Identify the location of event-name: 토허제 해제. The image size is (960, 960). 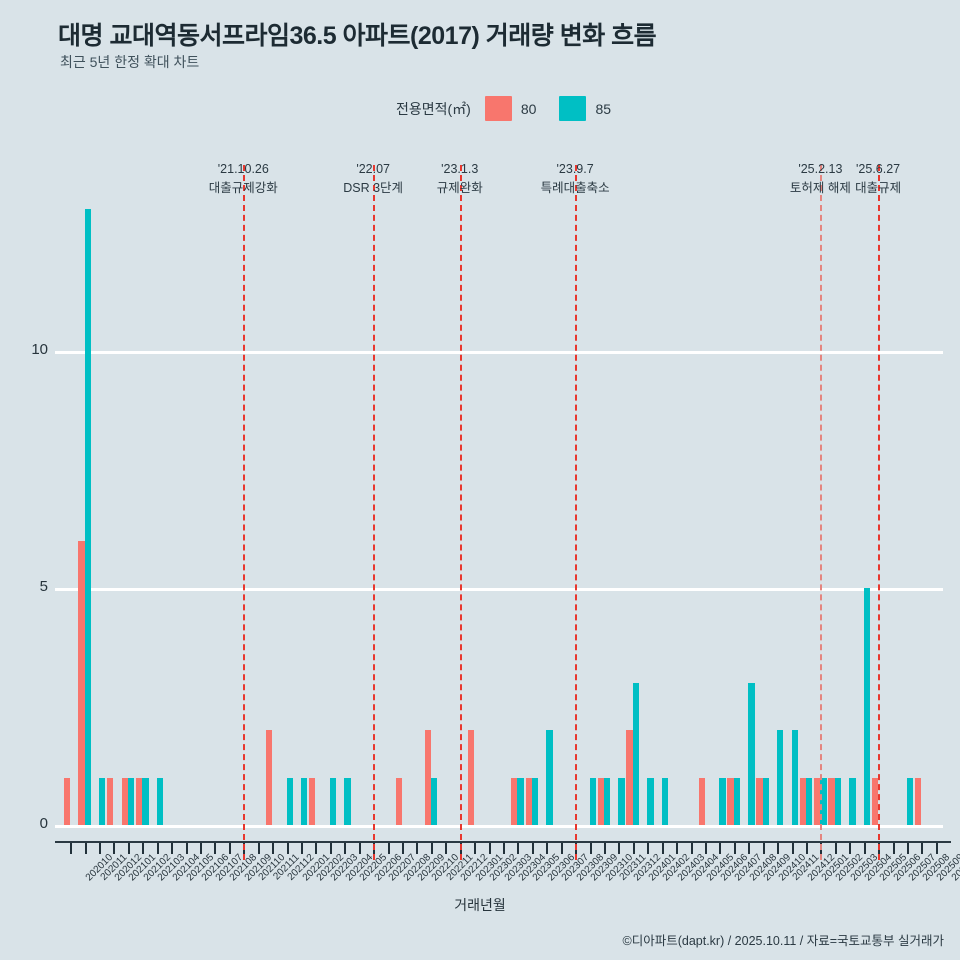
(820, 188).